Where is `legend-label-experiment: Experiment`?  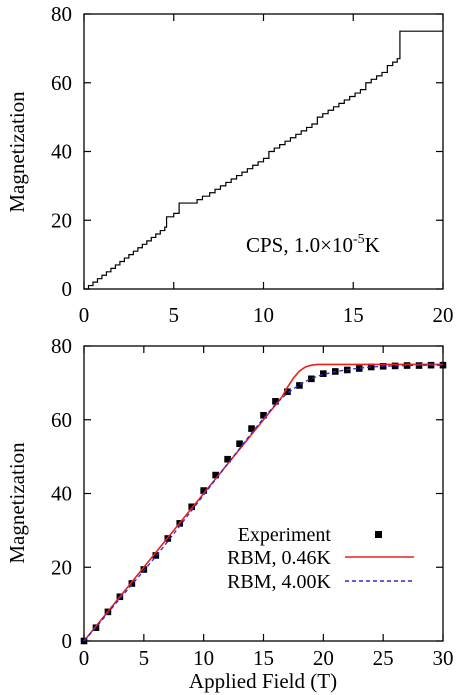 legend-label-experiment: Experiment is located at coordinates (285, 535).